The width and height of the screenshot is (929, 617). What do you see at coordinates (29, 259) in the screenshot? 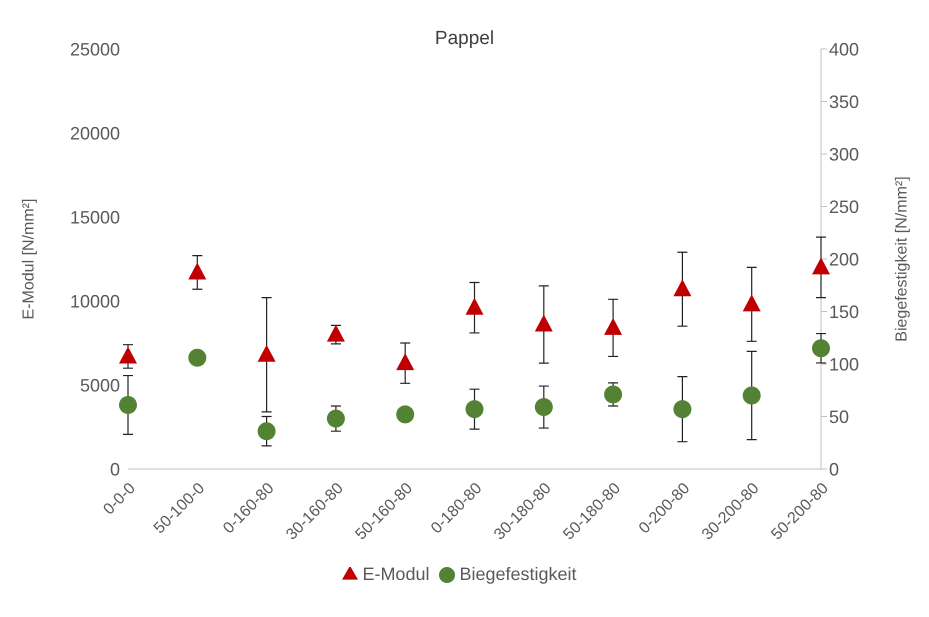
I see `y-axis-title: E-Modul [N/mm²]` at bounding box center [29, 259].